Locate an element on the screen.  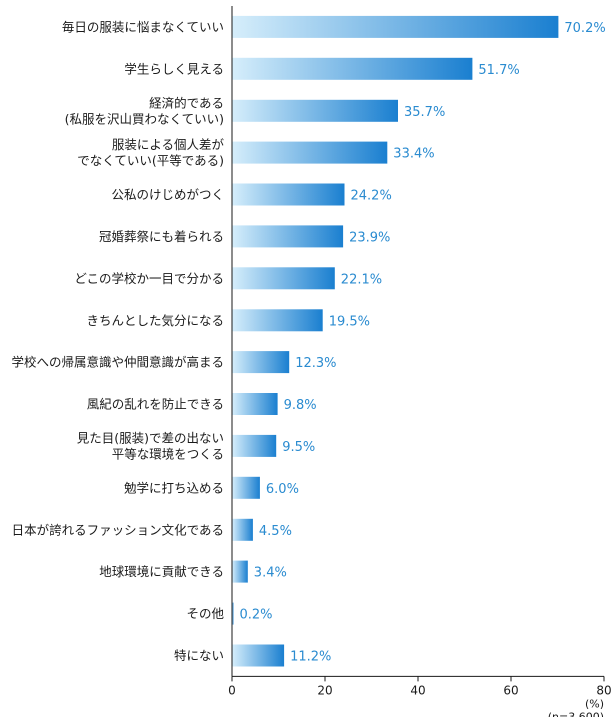
value-label-11: 6.0% is located at coordinates (282, 489).